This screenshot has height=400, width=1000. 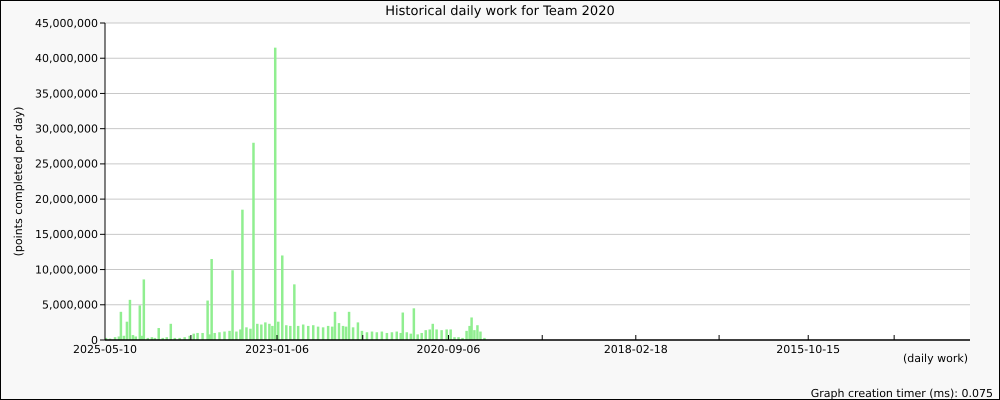 I want to click on y-tick-label: 45,000,000, so click(x=66, y=23).